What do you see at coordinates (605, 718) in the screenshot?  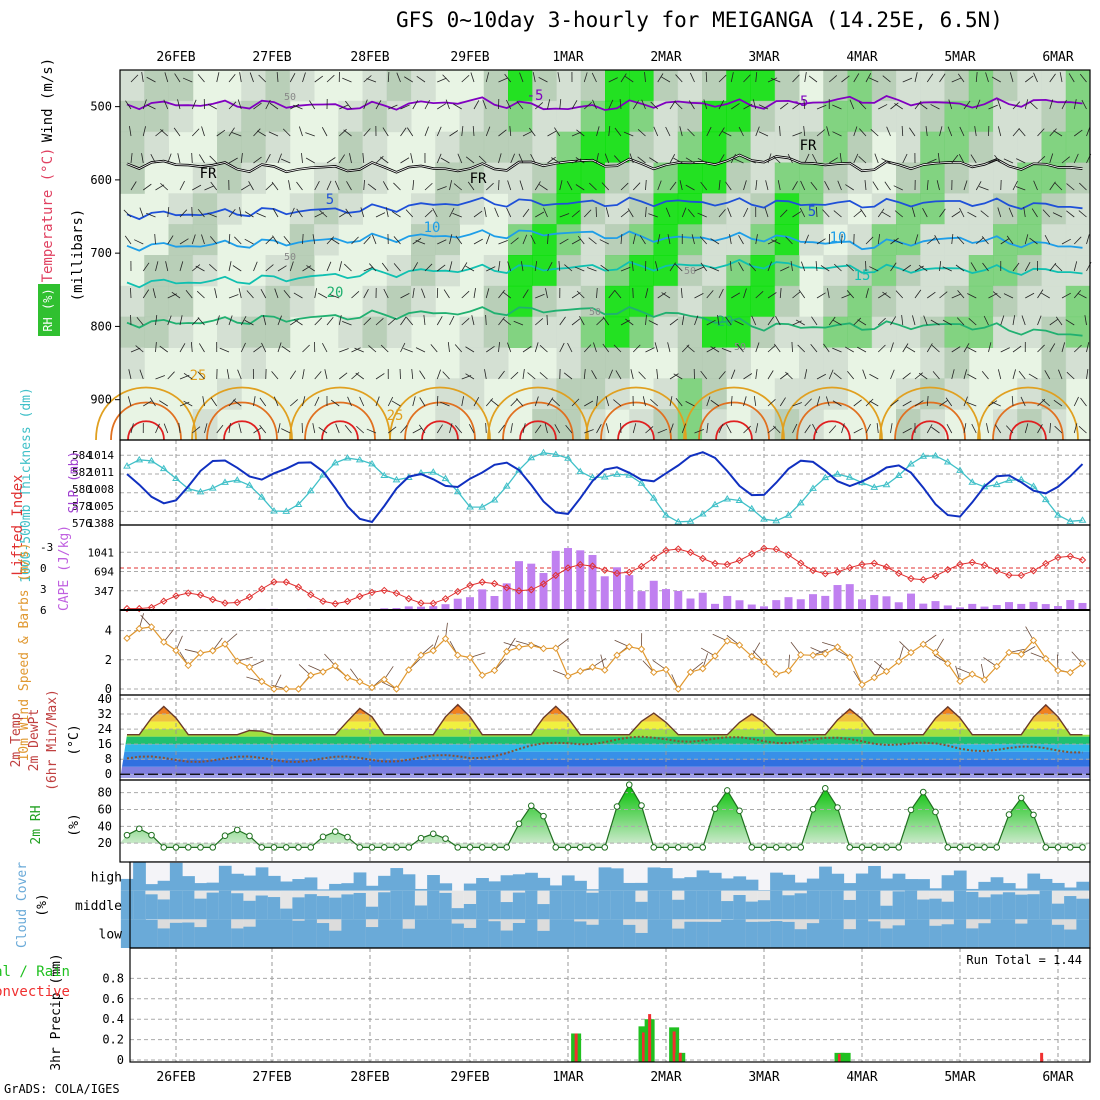 I see `temp-band` at bounding box center [605, 718].